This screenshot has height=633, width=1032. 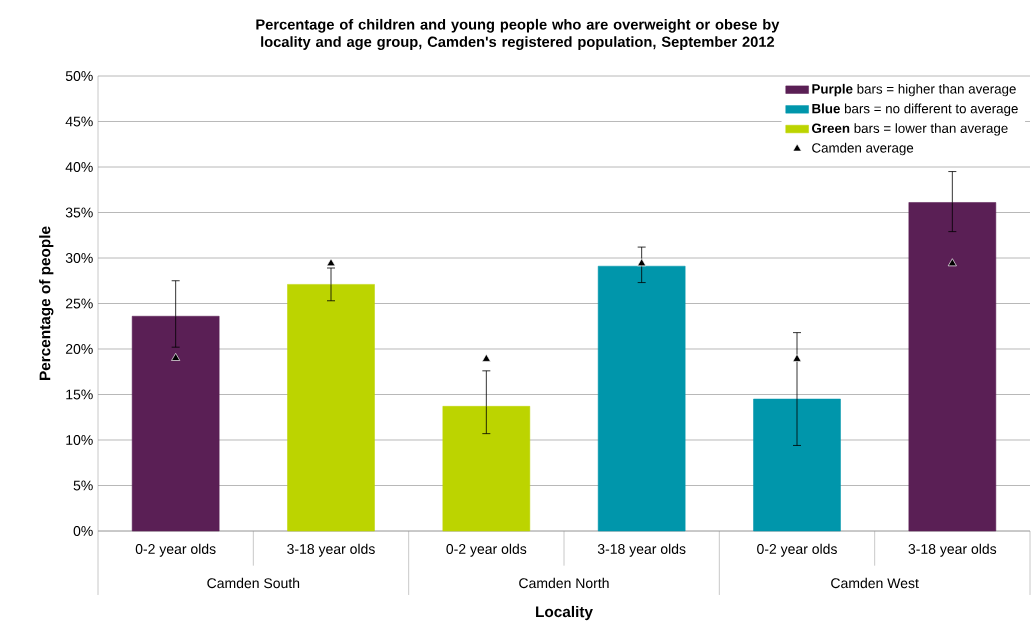 What do you see at coordinates (915, 109) in the screenshot?
I see `legend-label: Blue bars = no different to average` at bounding box center [915, 109].